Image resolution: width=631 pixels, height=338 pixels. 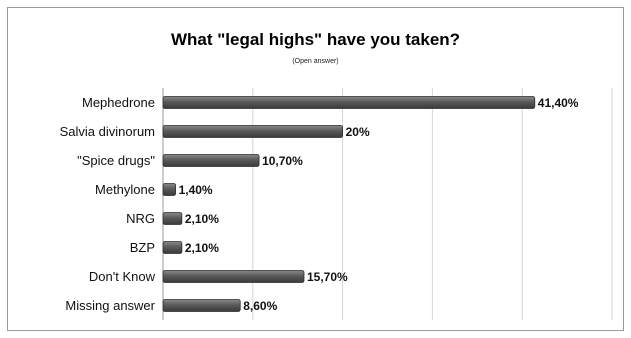 What do you see at coordinates (196, 190) in the screenshot?
I see `value-label: 1,40%` at bounding box center [196, 190].